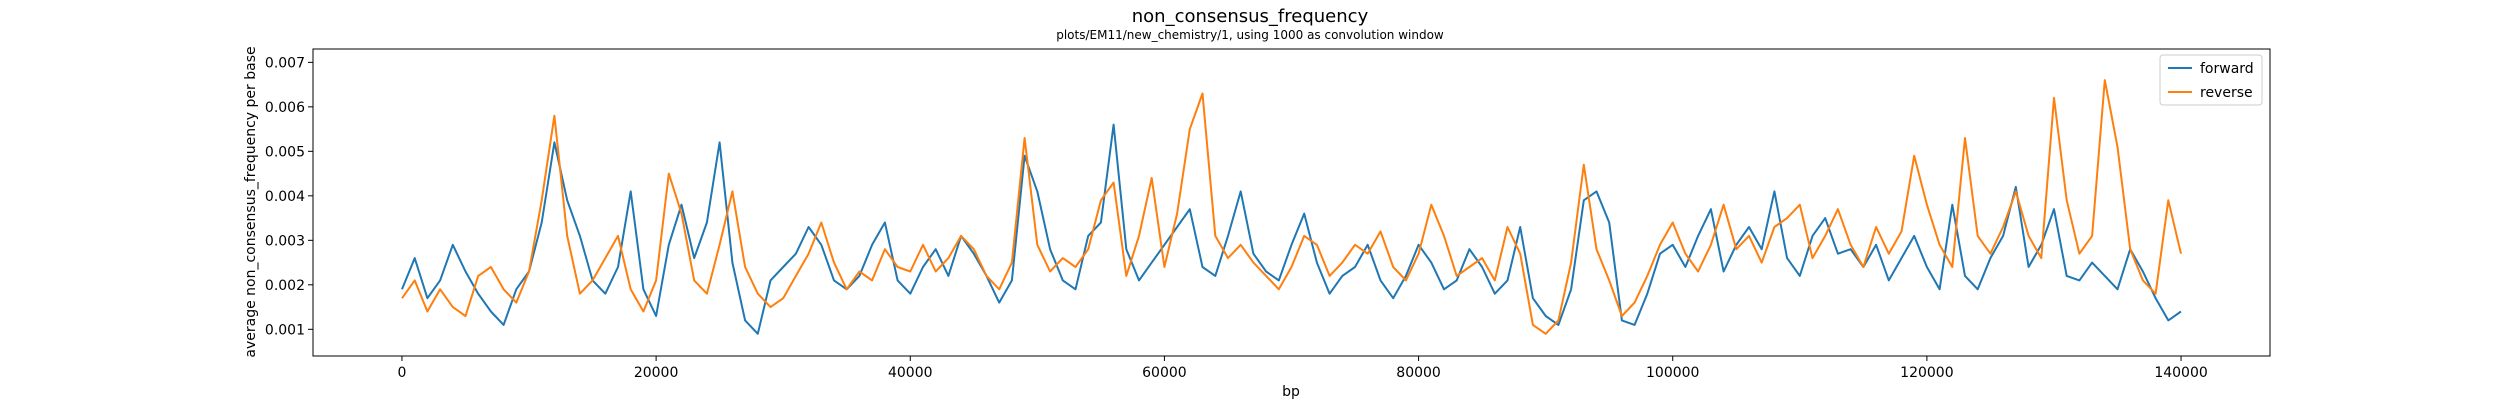 This screenshot has width=2500, height=404. What do you see at coordinates (285, 152) in the screenshot?
I see `y-tick-label: 0.005` at bounding box center [285, 152].